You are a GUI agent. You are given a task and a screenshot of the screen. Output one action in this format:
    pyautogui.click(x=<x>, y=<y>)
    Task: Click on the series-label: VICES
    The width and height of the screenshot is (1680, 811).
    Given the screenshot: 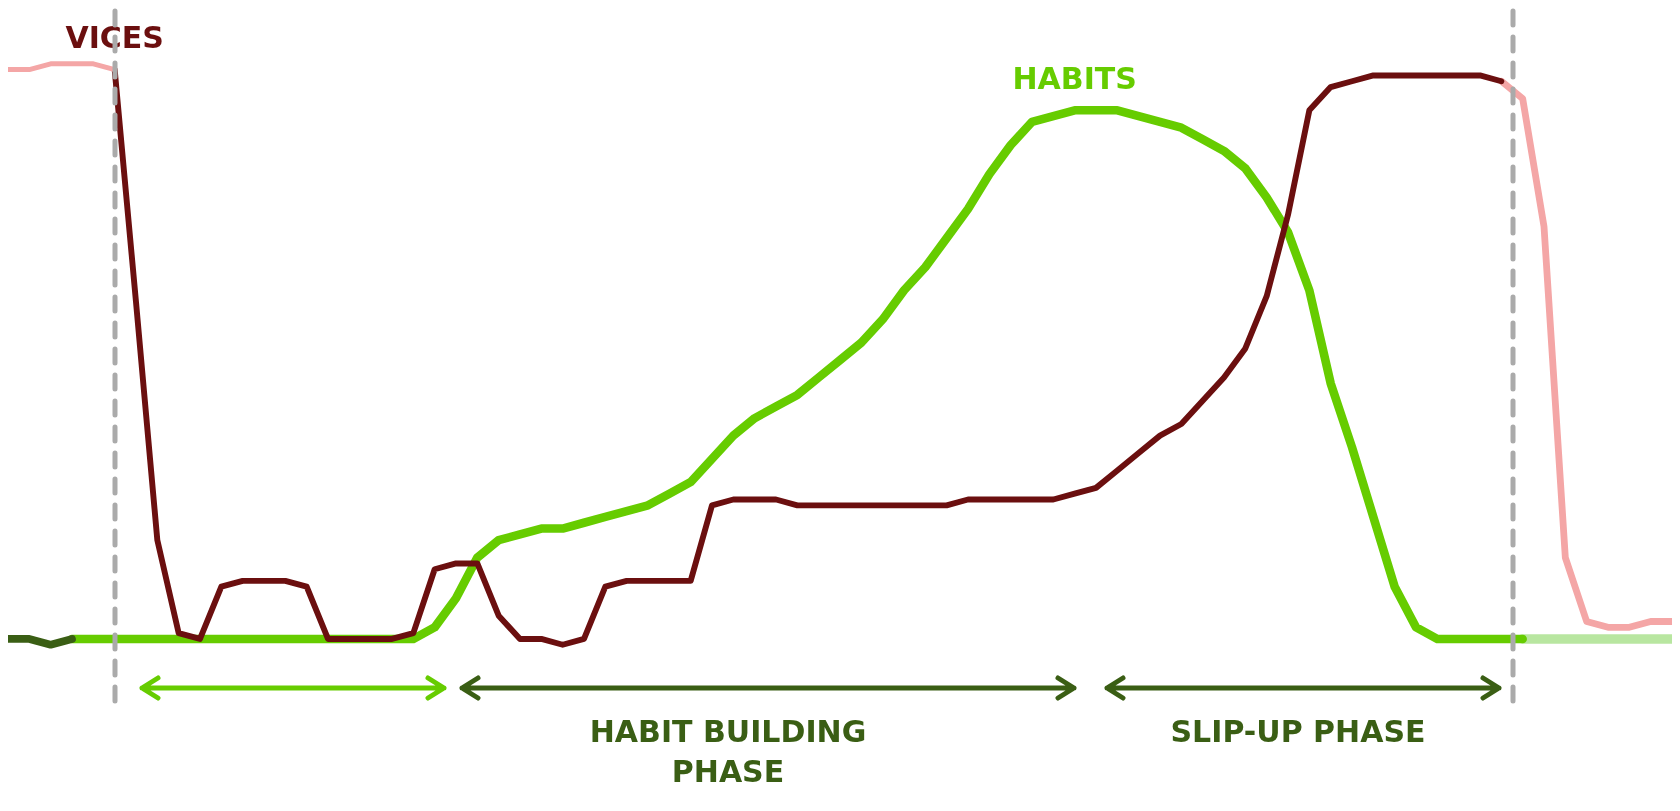 What is the action you would take?
    pyautogui.click(x=114, y=38)
    